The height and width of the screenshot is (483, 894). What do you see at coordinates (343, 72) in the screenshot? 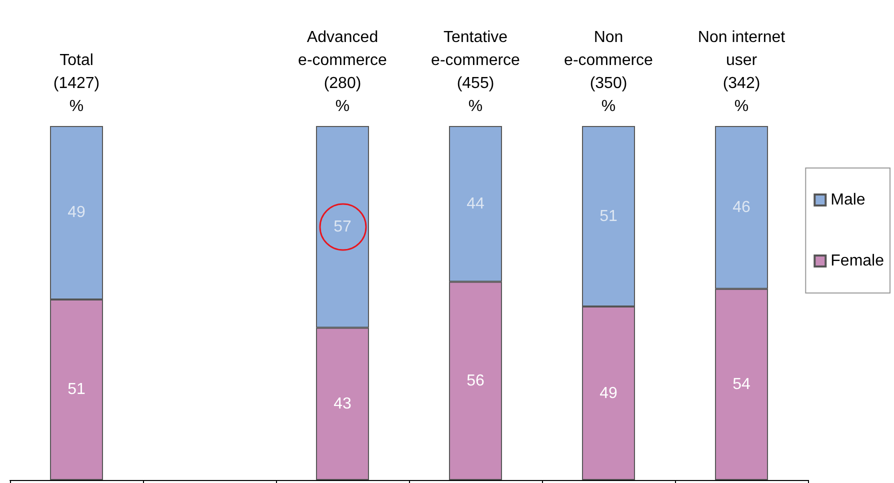
I see `x-tick-label: Advanced e-commerce (280) %` at bounding box center [343, 72].